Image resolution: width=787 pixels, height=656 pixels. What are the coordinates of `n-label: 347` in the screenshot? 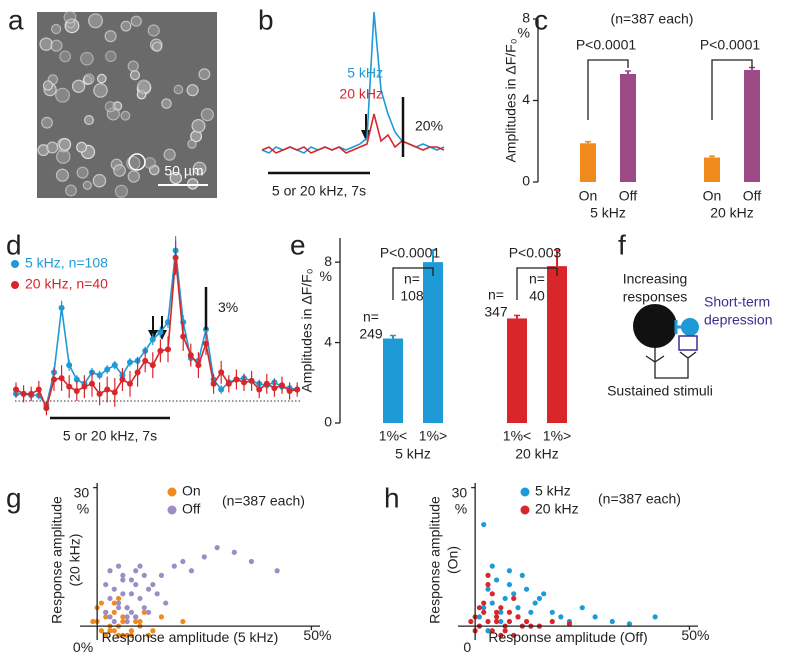 It's located at (496, 312).